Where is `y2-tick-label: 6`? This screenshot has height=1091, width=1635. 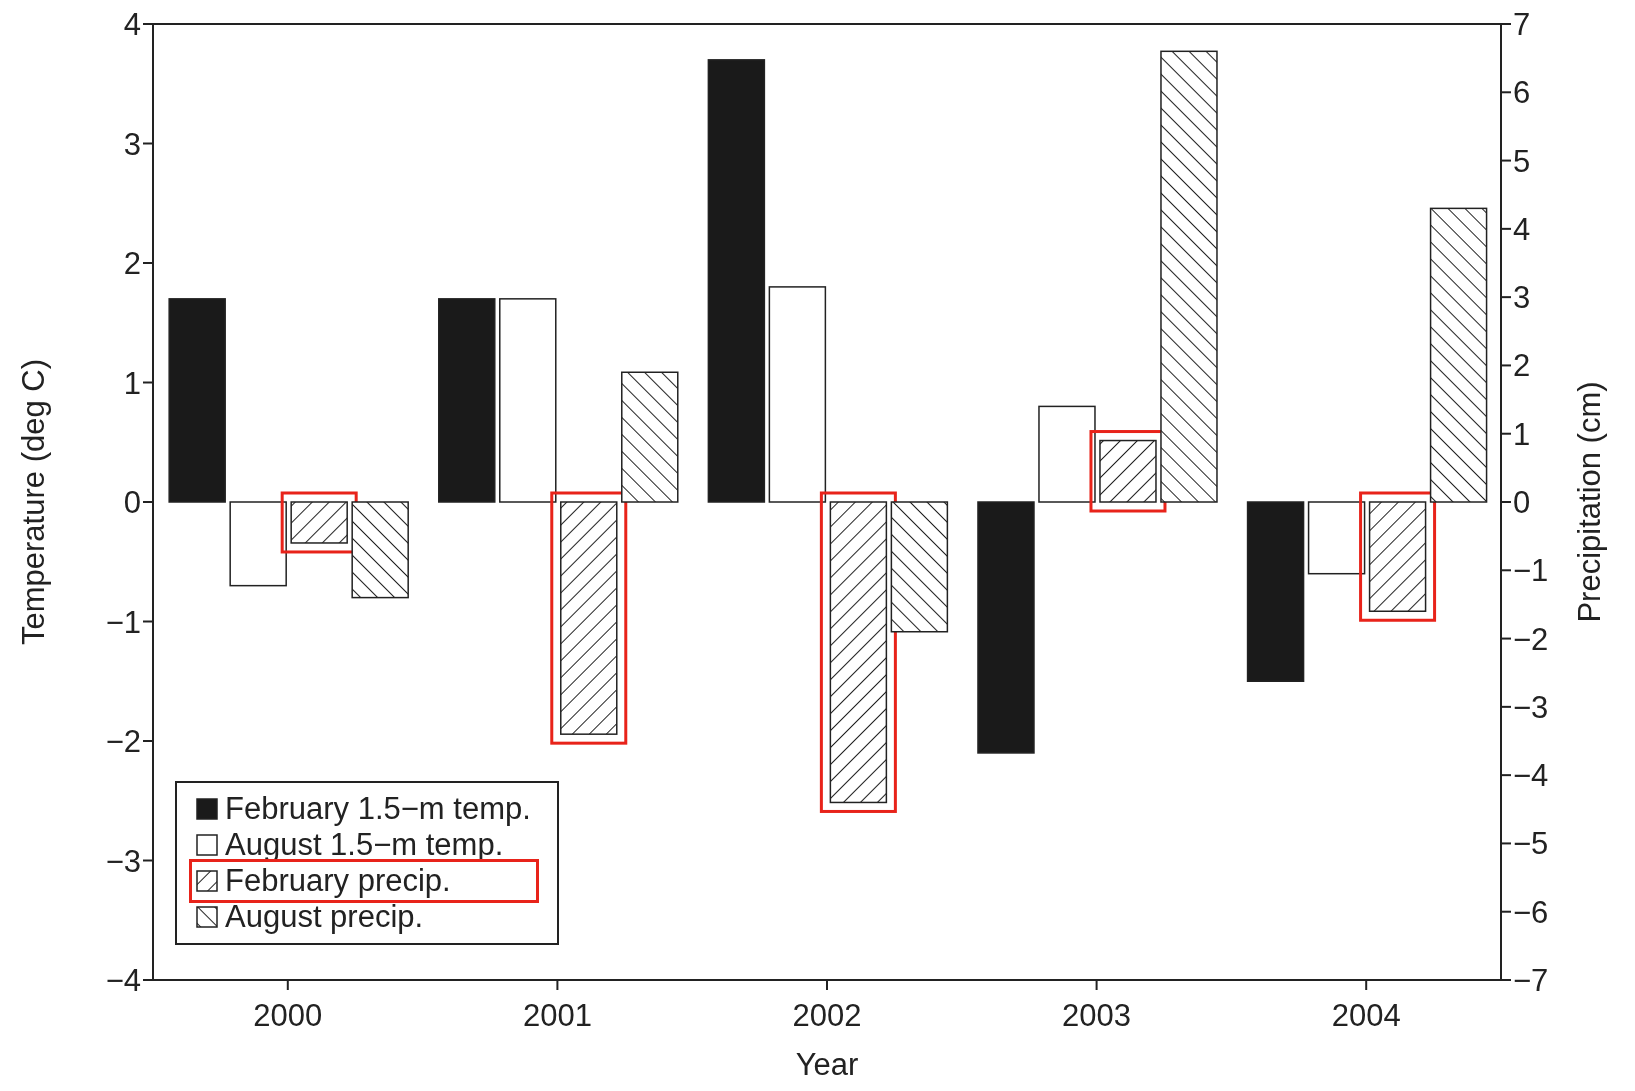
y2-tick-label: 6 is located at coordinates (1522, 93).